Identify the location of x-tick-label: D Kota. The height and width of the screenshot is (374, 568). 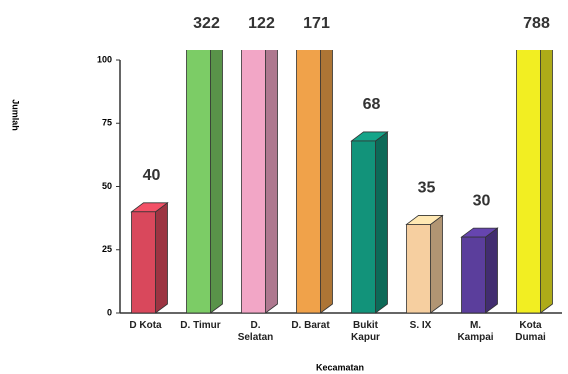
(145, 325).